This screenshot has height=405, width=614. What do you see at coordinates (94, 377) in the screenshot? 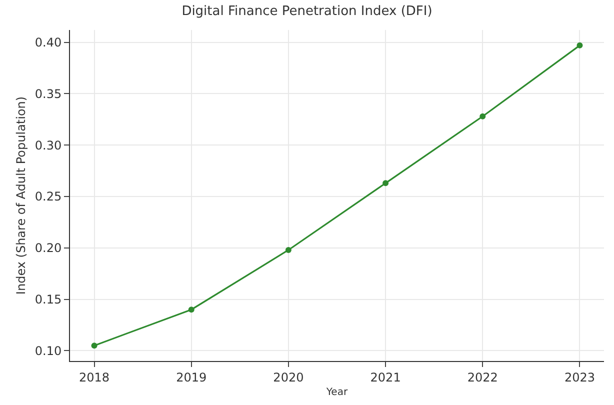
I see `x-tick-label: 2018` at bounding box center [94, 377].